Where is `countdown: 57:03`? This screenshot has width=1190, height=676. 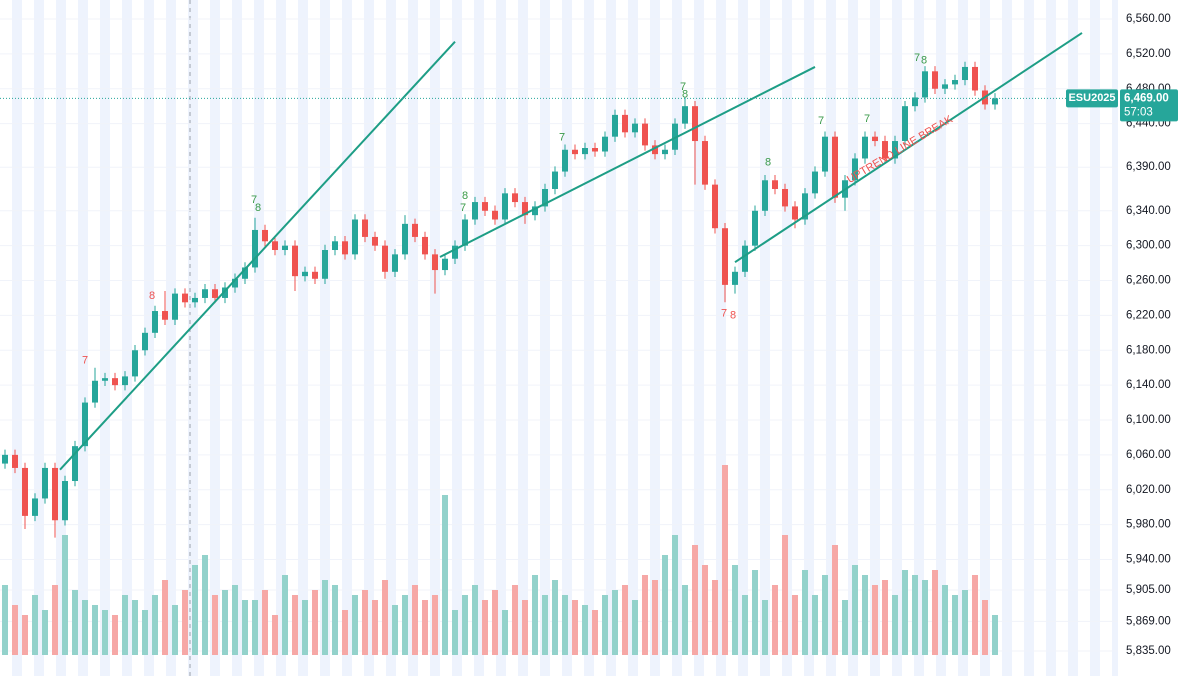 countdown: 57:03 is located at coordinates (1138, 112).